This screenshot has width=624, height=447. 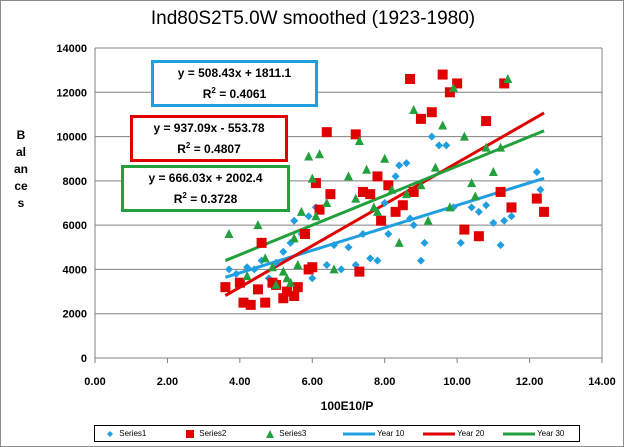 I want to click on y-tick-label: 10000, so click(x=71, y=138).